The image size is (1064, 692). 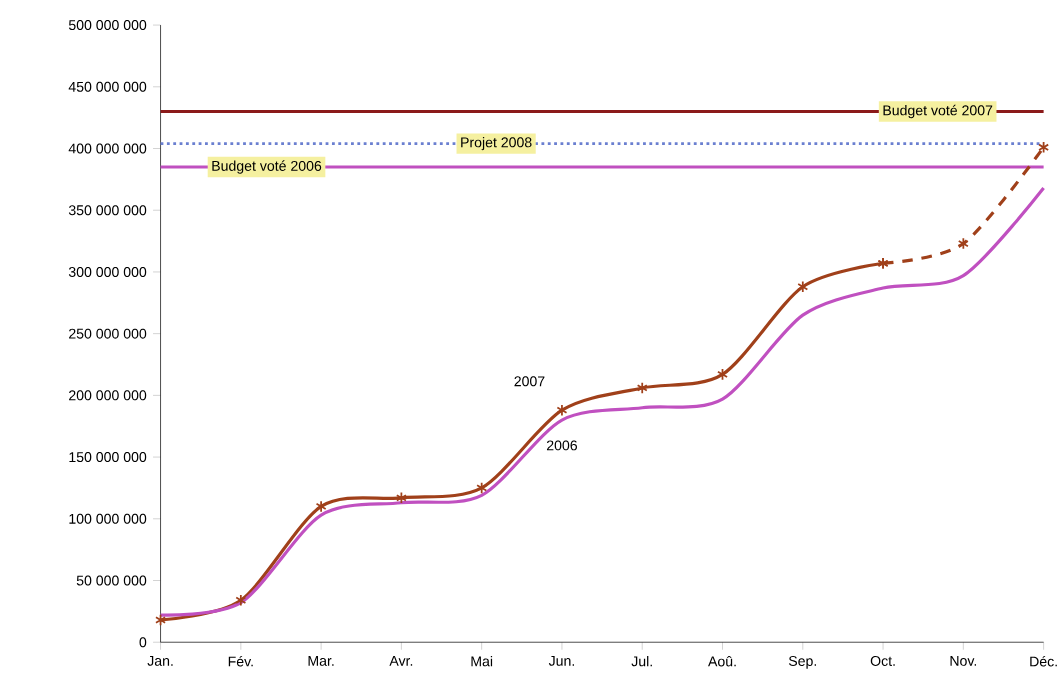 What do you see at coordinates (482, 661) in the screenshot?
I see `x-tick-label: Mai` at bounding box center [482, 661].